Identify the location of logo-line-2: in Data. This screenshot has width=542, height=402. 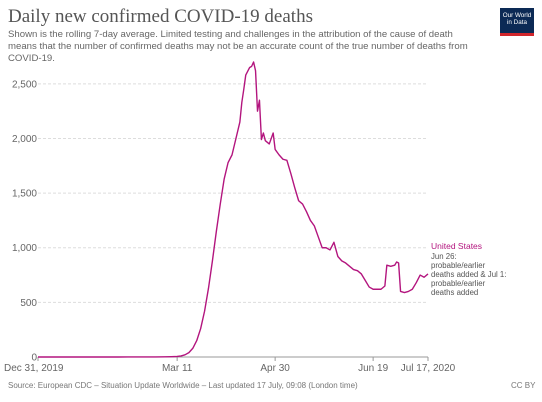
(517, 23).